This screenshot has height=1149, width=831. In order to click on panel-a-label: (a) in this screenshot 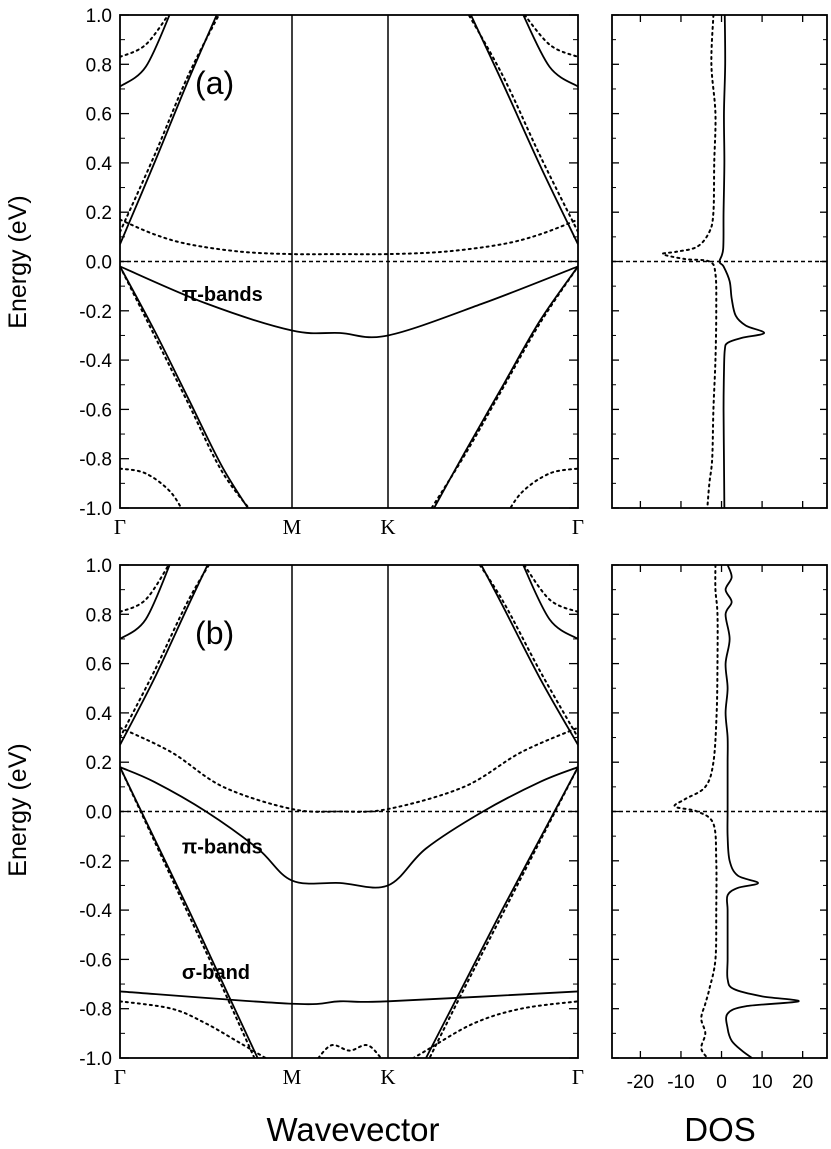, I will do `click(214, 83)`.